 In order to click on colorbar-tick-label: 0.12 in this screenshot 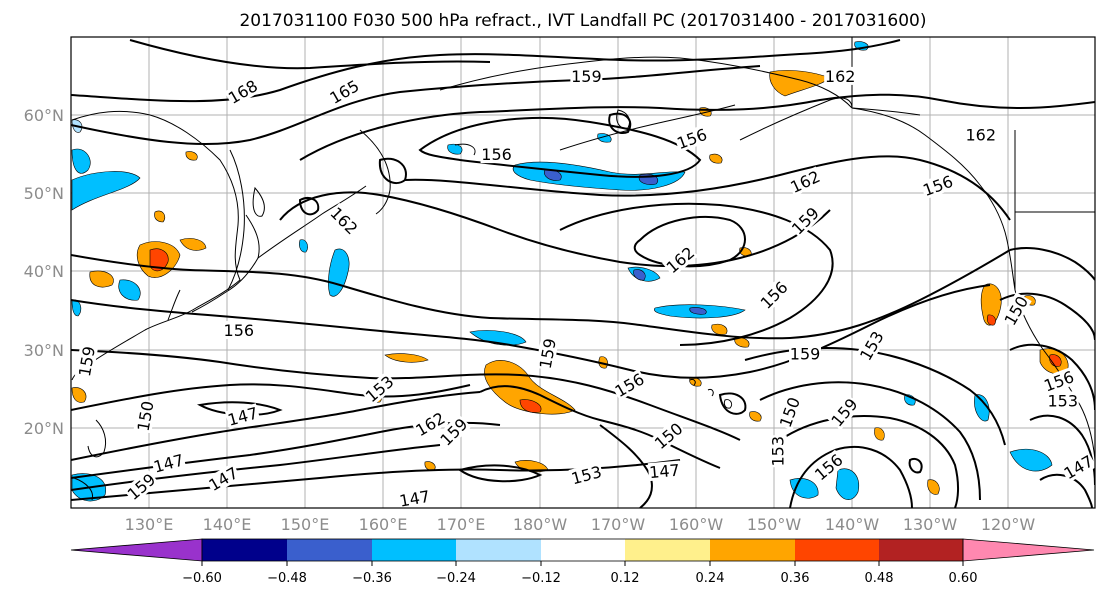, I will do `click(625, 578)`.